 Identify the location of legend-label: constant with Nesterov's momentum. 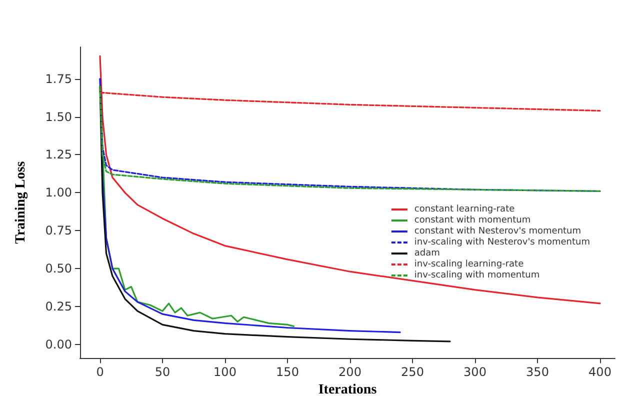
(498, 231).